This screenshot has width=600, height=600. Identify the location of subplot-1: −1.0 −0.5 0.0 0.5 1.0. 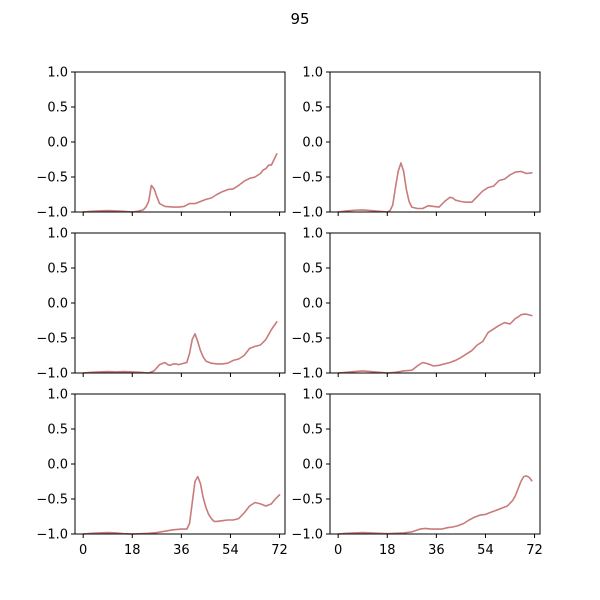
(161, 143).